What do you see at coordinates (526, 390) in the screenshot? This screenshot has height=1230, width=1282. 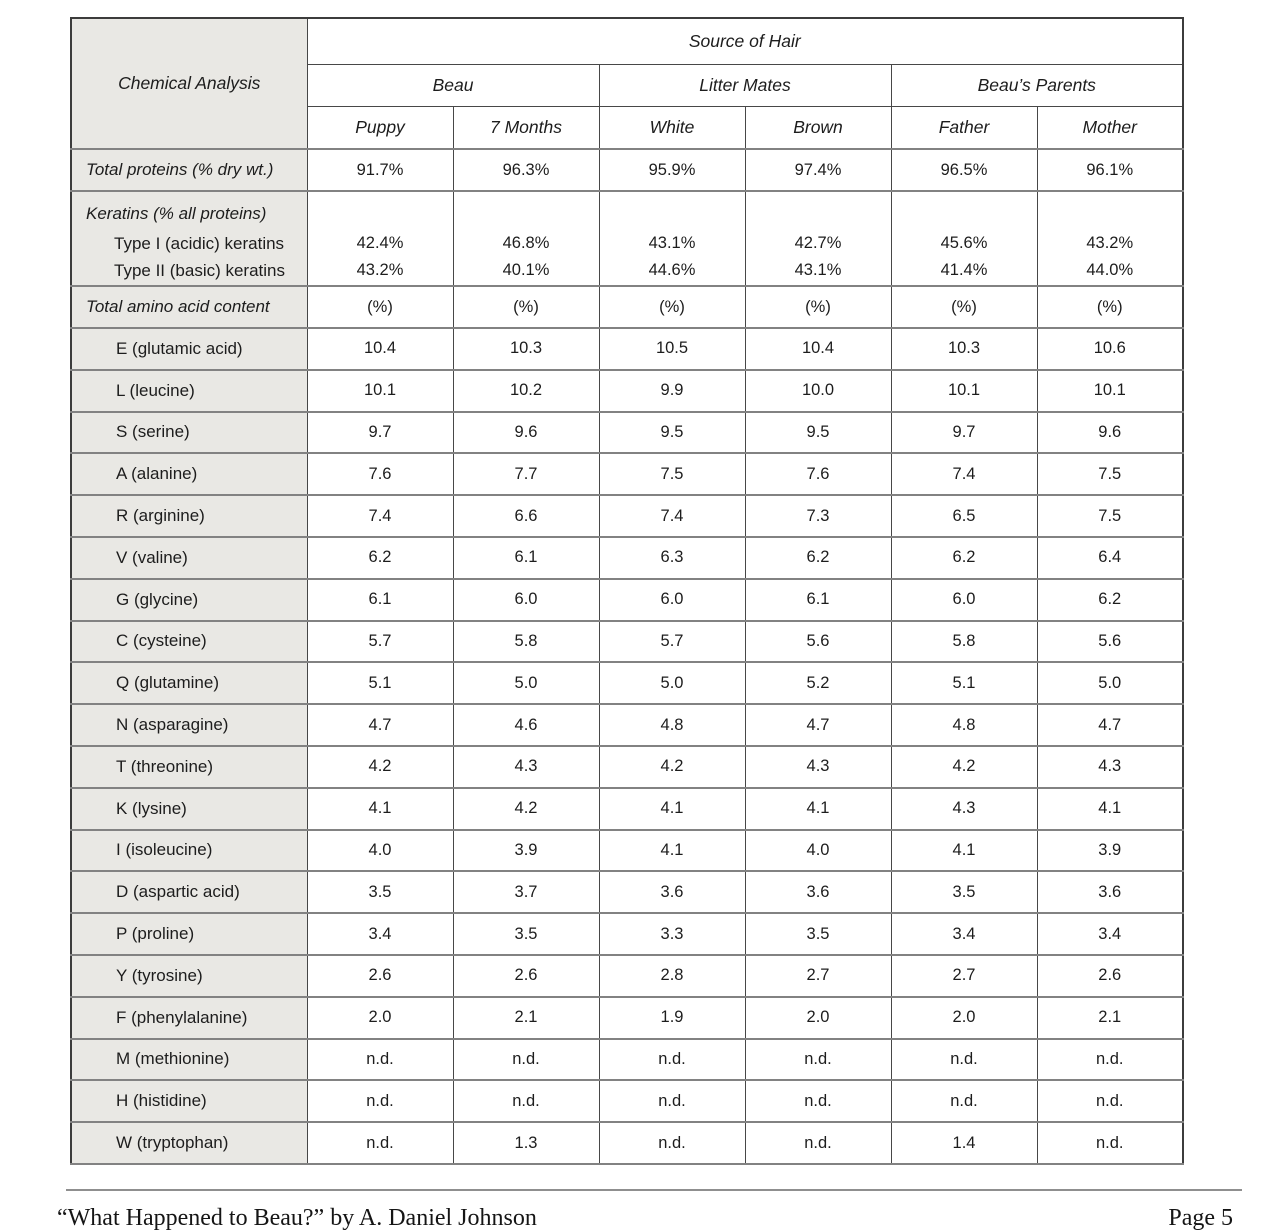 I see `data-cell: 10.2` at bounding box center [526, 390].